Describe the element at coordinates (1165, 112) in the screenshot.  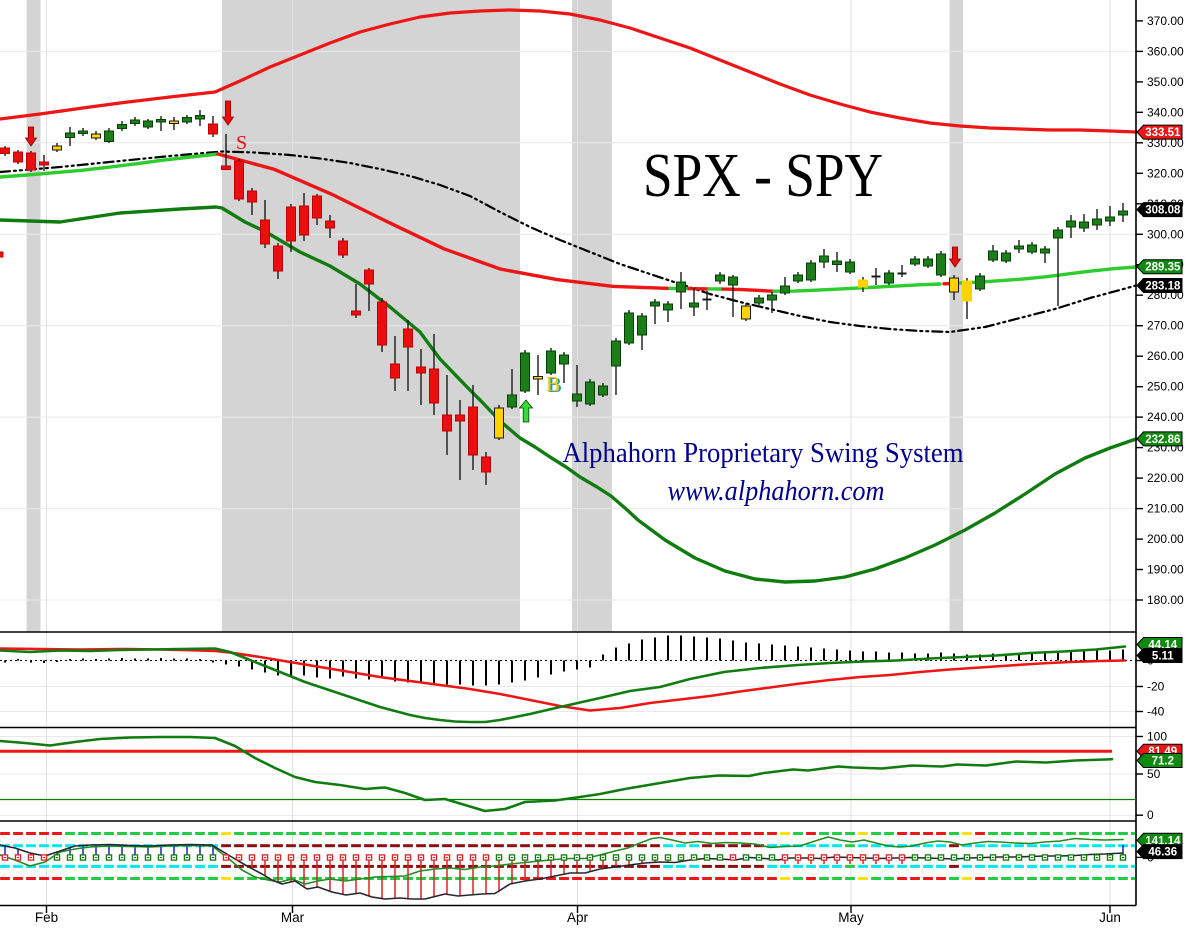
I see `svg-text: 340.00` at that location.